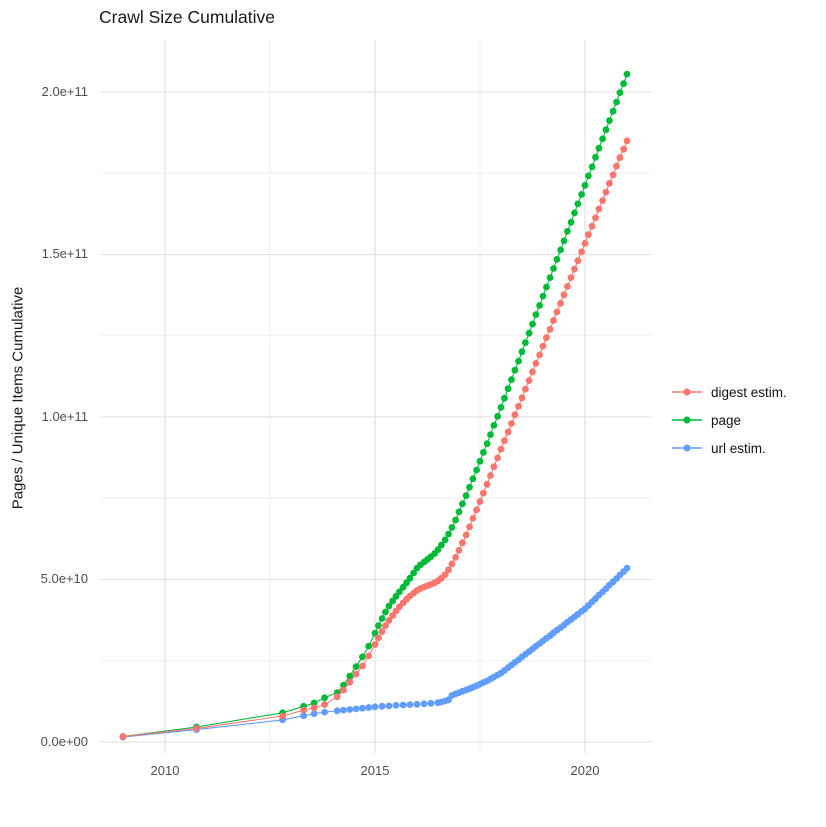 This screenshot has width=826, height=827. What do you see at coordinates (729, 448) in the screenshot?
I see `legend-item-url-estim: url estim.` at bounding box center [729, 448].